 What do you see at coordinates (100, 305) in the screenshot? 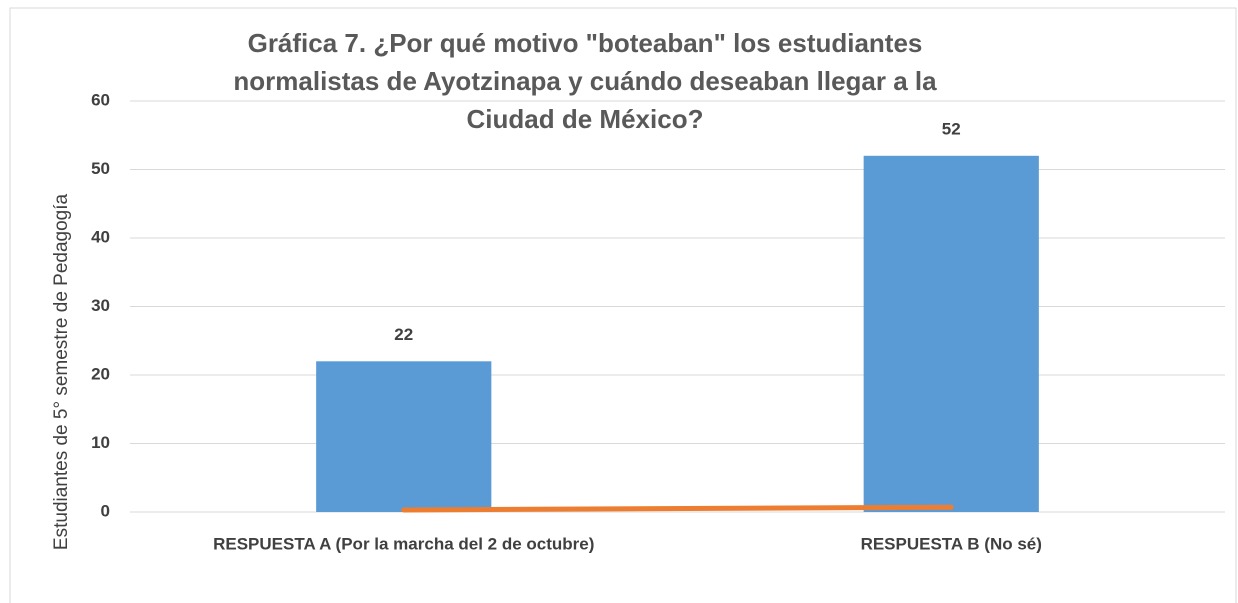
I see `y-tick-label: 30` at bounding box center [100, 305].